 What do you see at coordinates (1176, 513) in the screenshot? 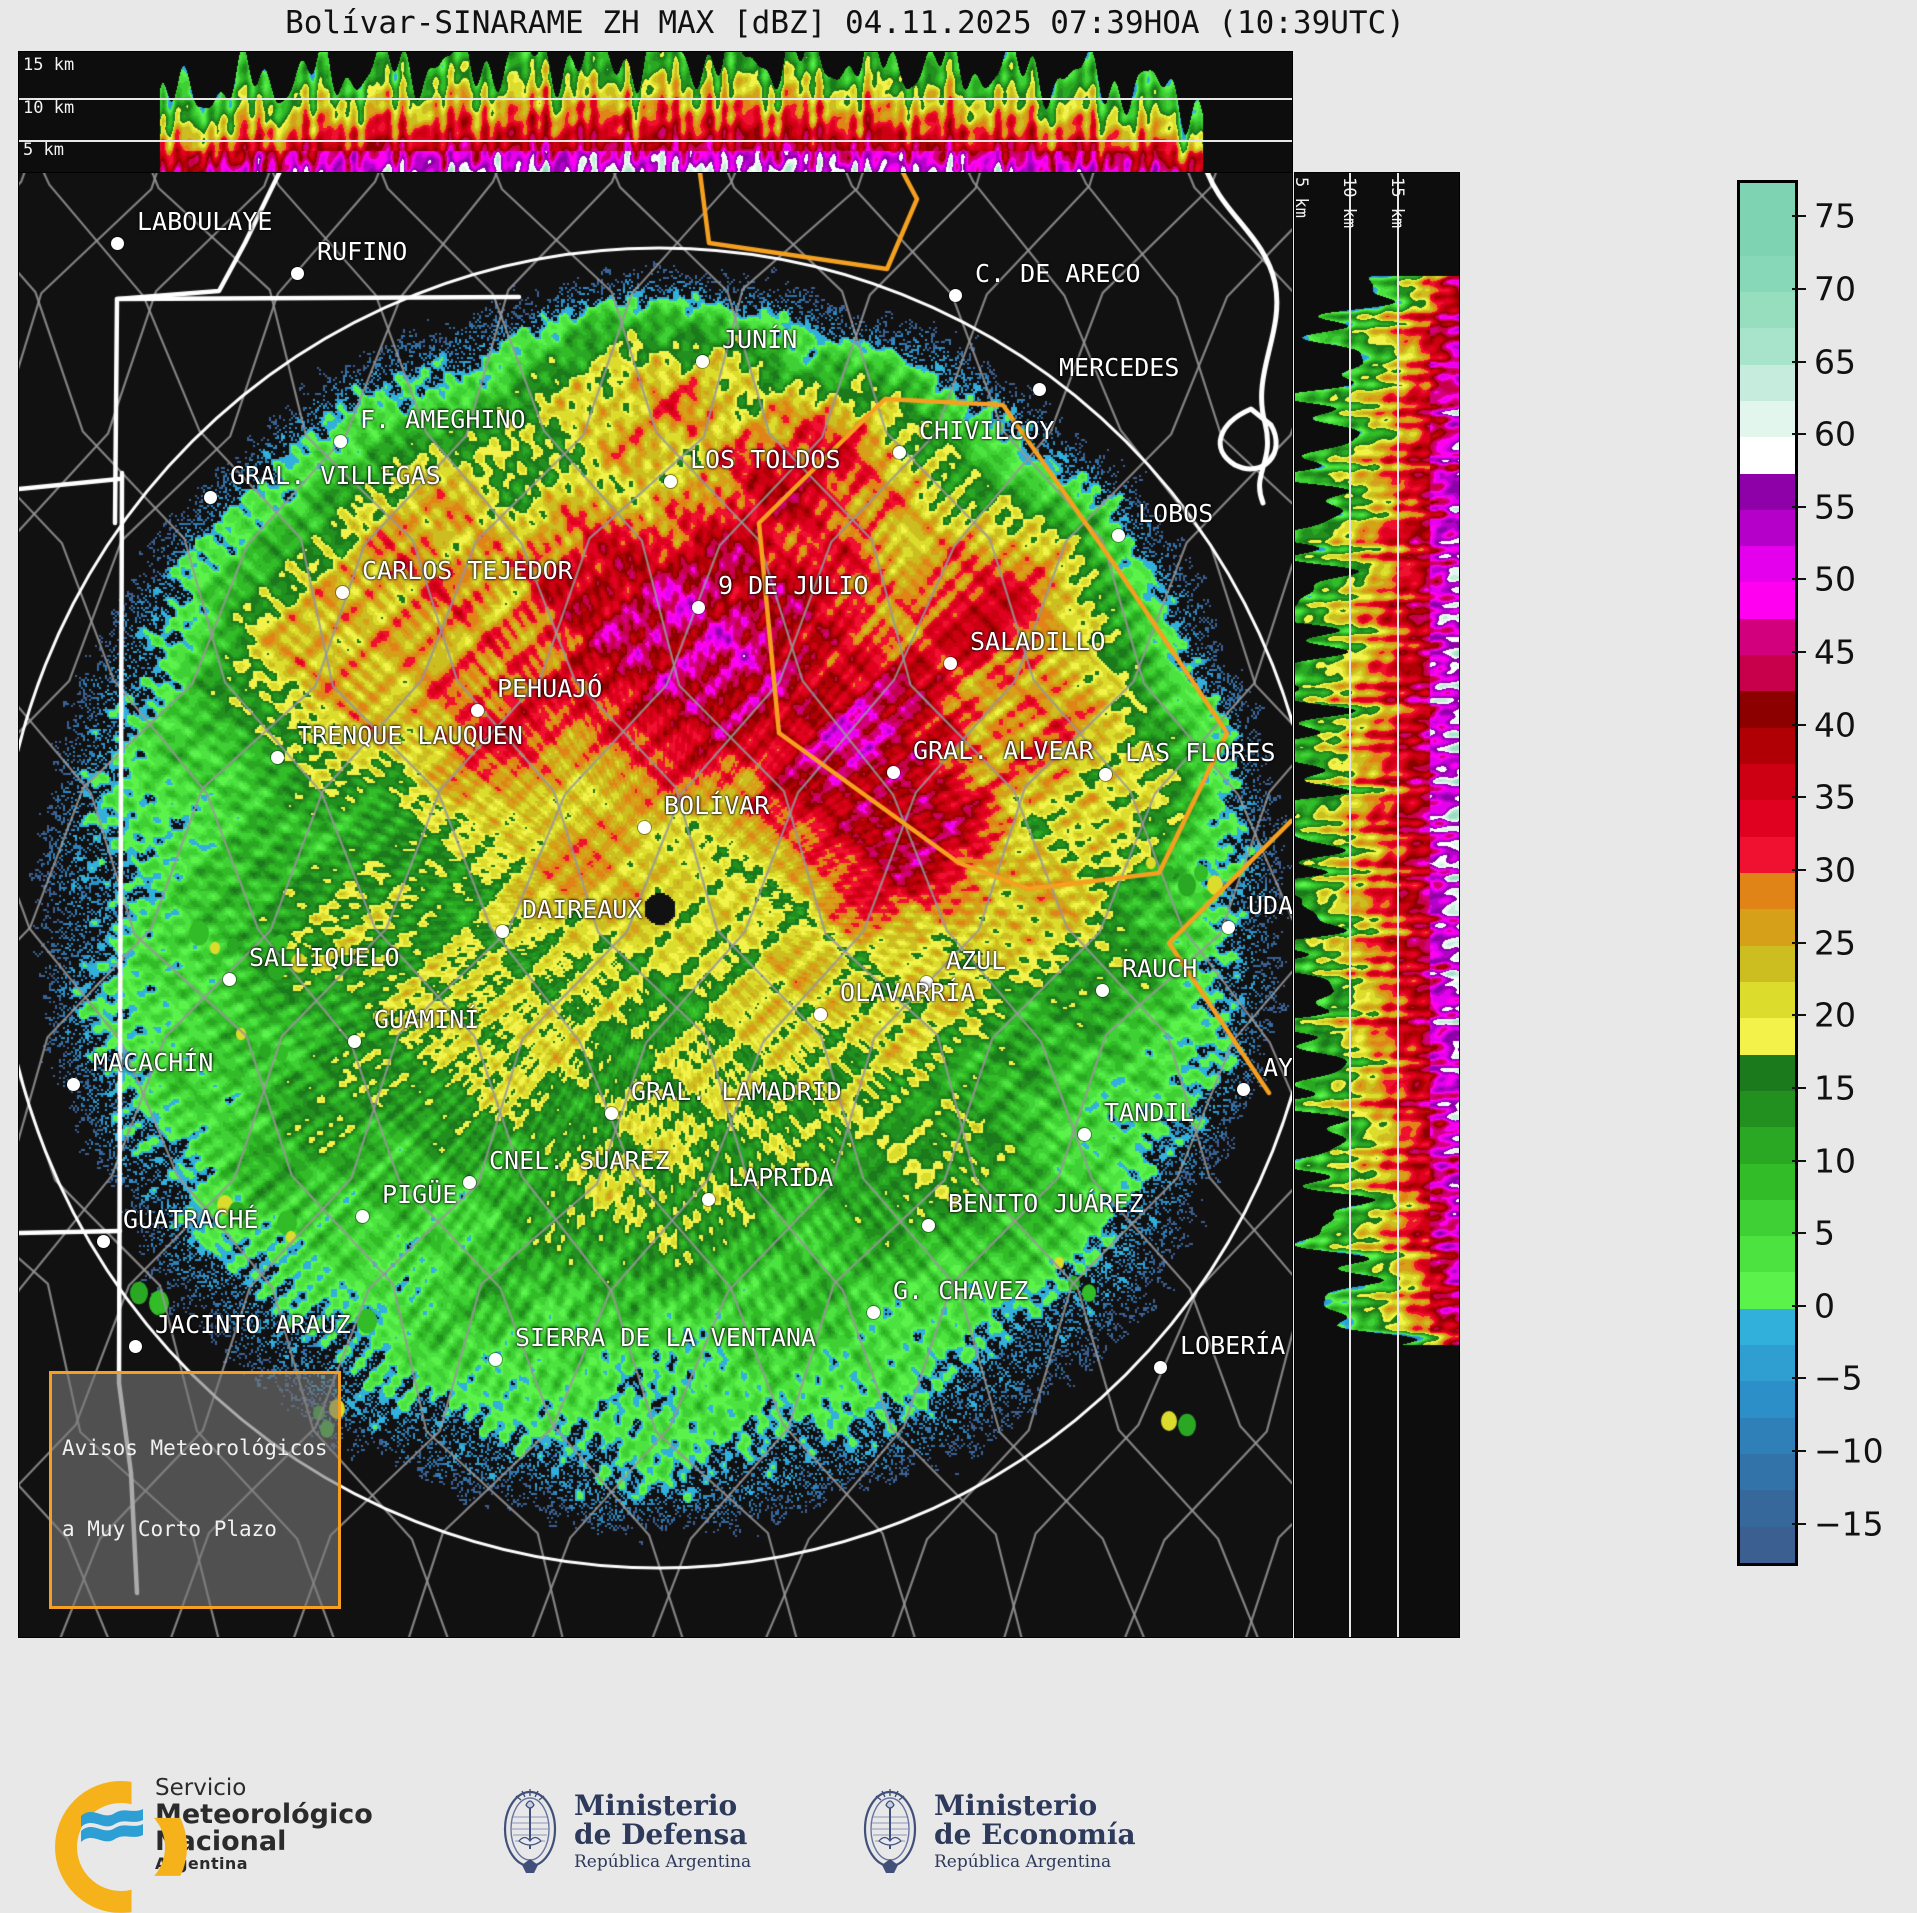
I see `city-label: LOBOS` at bounding box center [1176, 513].